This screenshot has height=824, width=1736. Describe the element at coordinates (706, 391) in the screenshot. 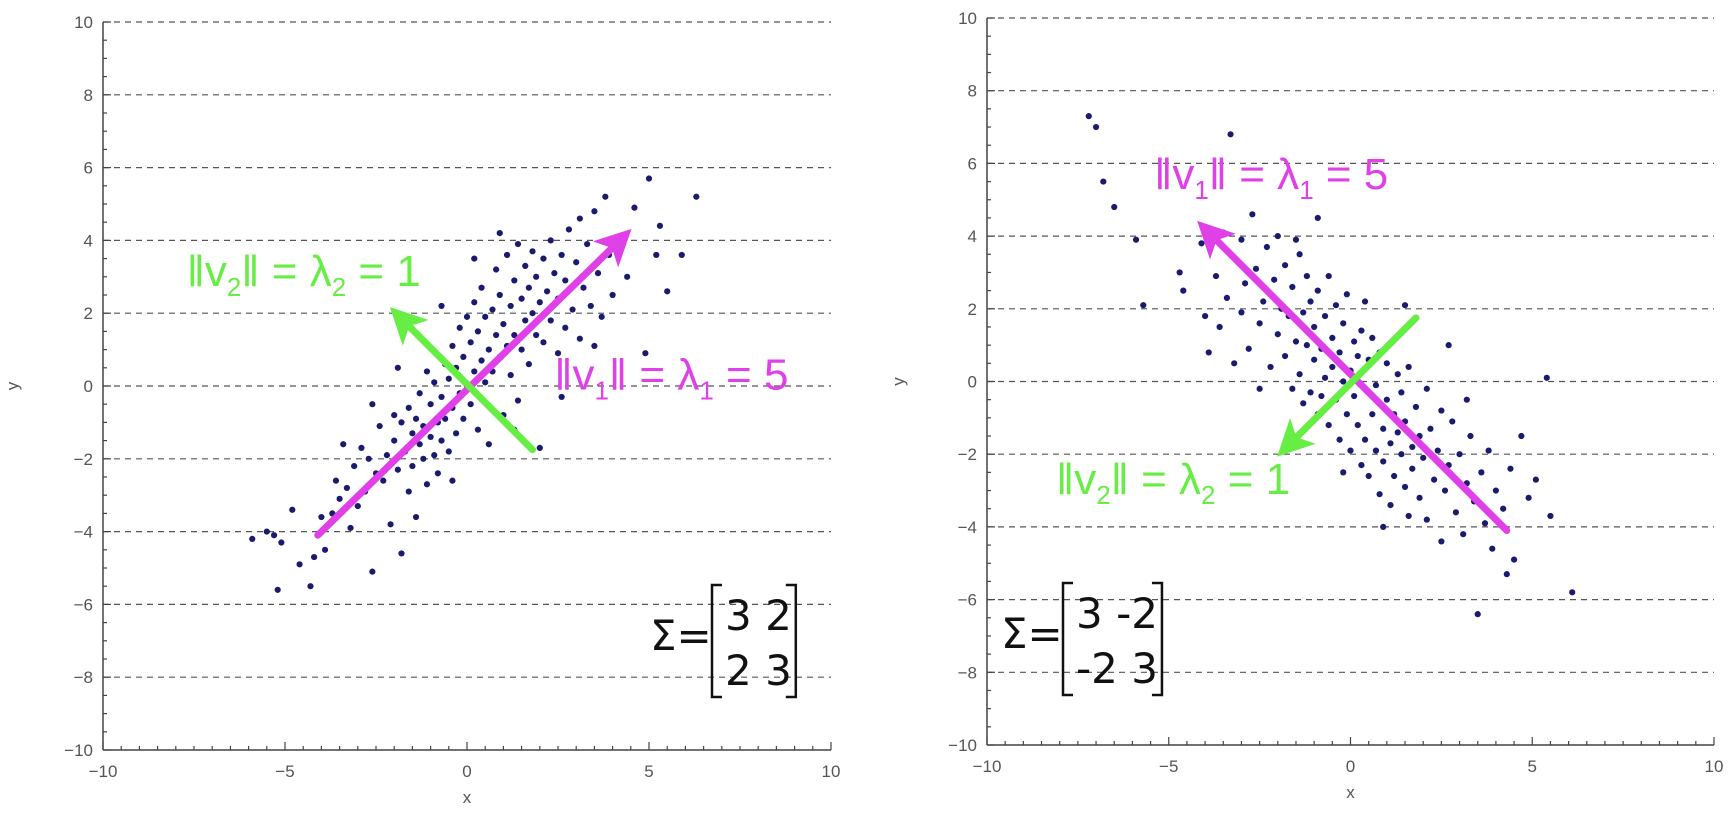

I see `annotation-subscript: 1` at that location.